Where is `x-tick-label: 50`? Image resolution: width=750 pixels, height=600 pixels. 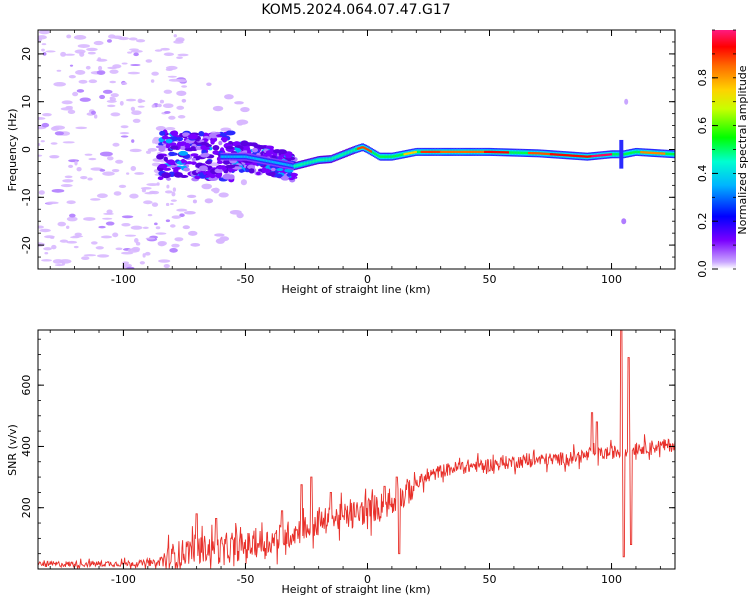
x-tick-label: 50 is located at coordinates (490, 579).